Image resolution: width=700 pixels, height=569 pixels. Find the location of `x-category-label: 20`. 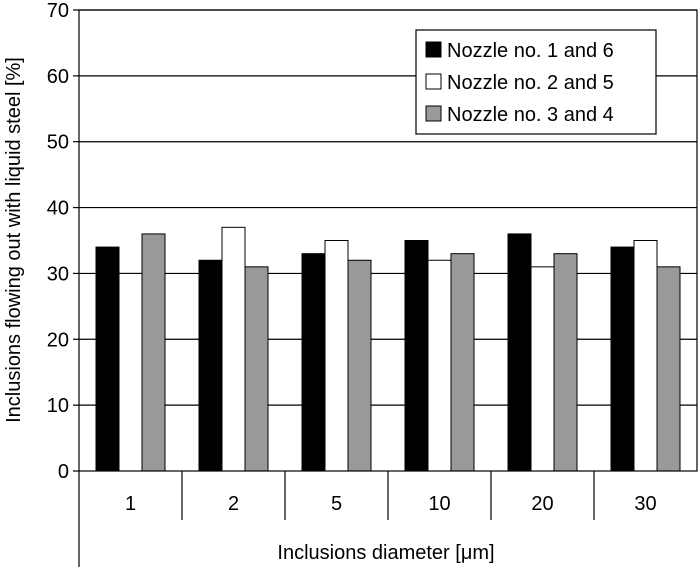

x-category-label: 20 is located at coordinates (542, 504).